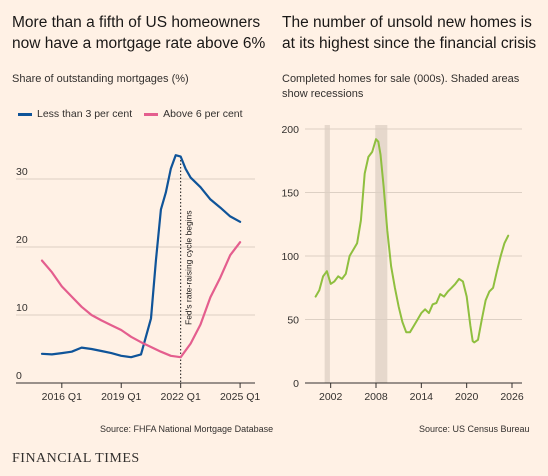  I want to click on legend-label-less-than-3: Less than 3 per cent, so click(85, 114).